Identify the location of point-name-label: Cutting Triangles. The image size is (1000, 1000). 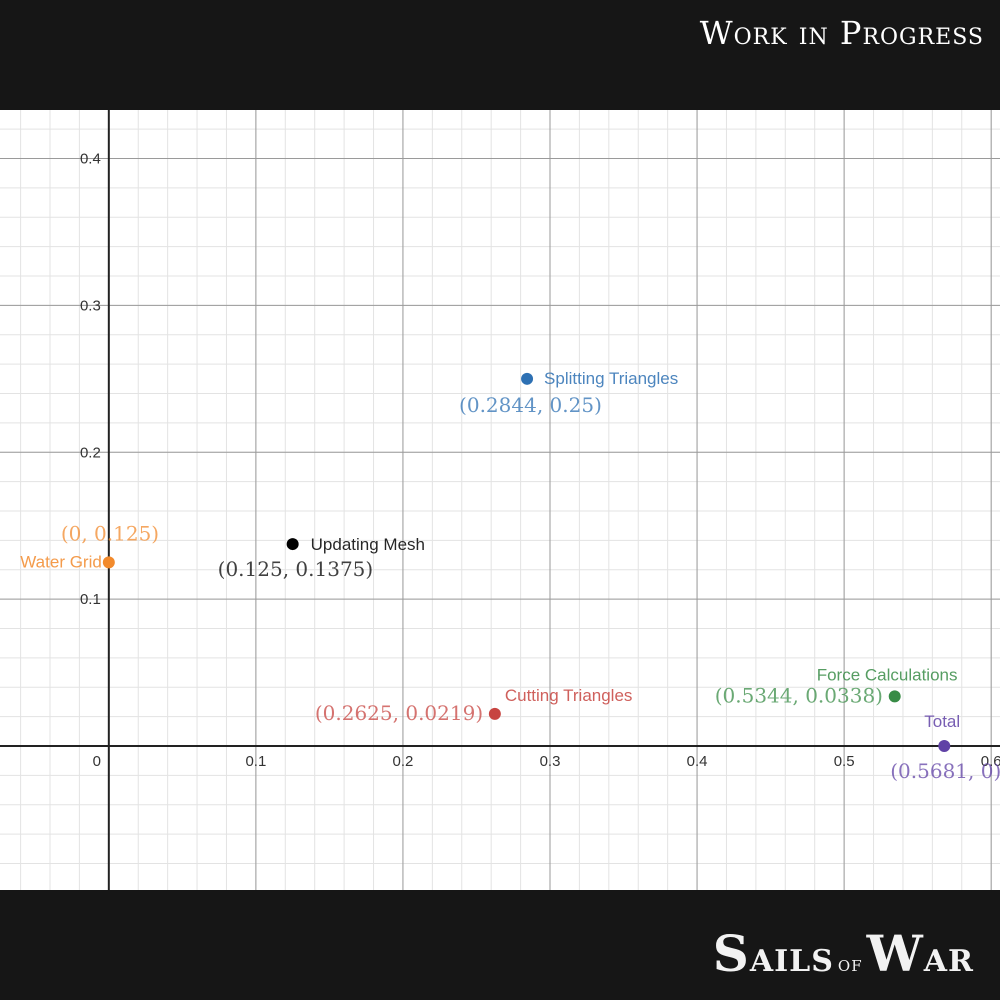
(569, 695).